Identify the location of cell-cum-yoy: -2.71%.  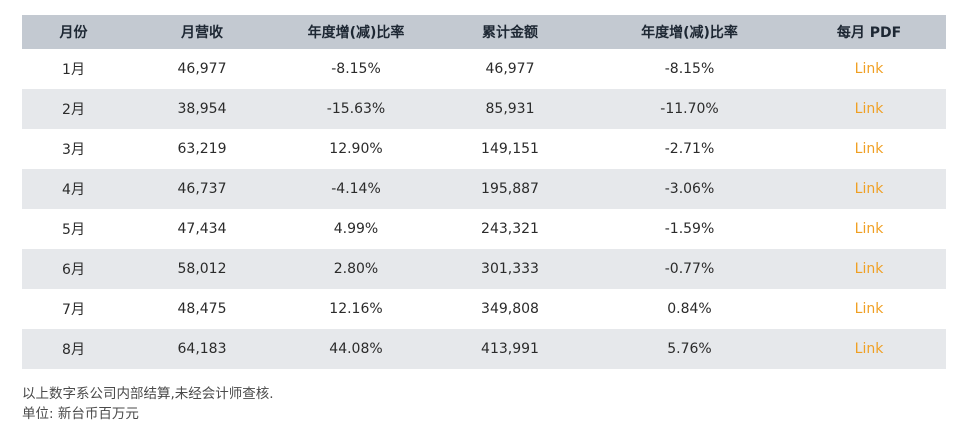
(689, 149).